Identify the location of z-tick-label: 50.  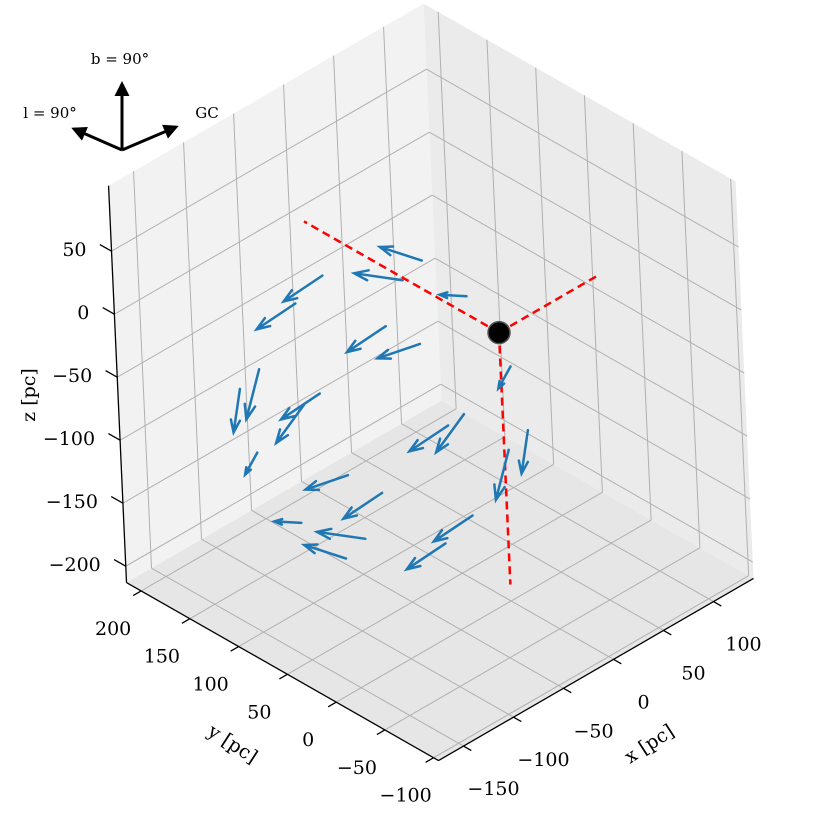
(74, 250).